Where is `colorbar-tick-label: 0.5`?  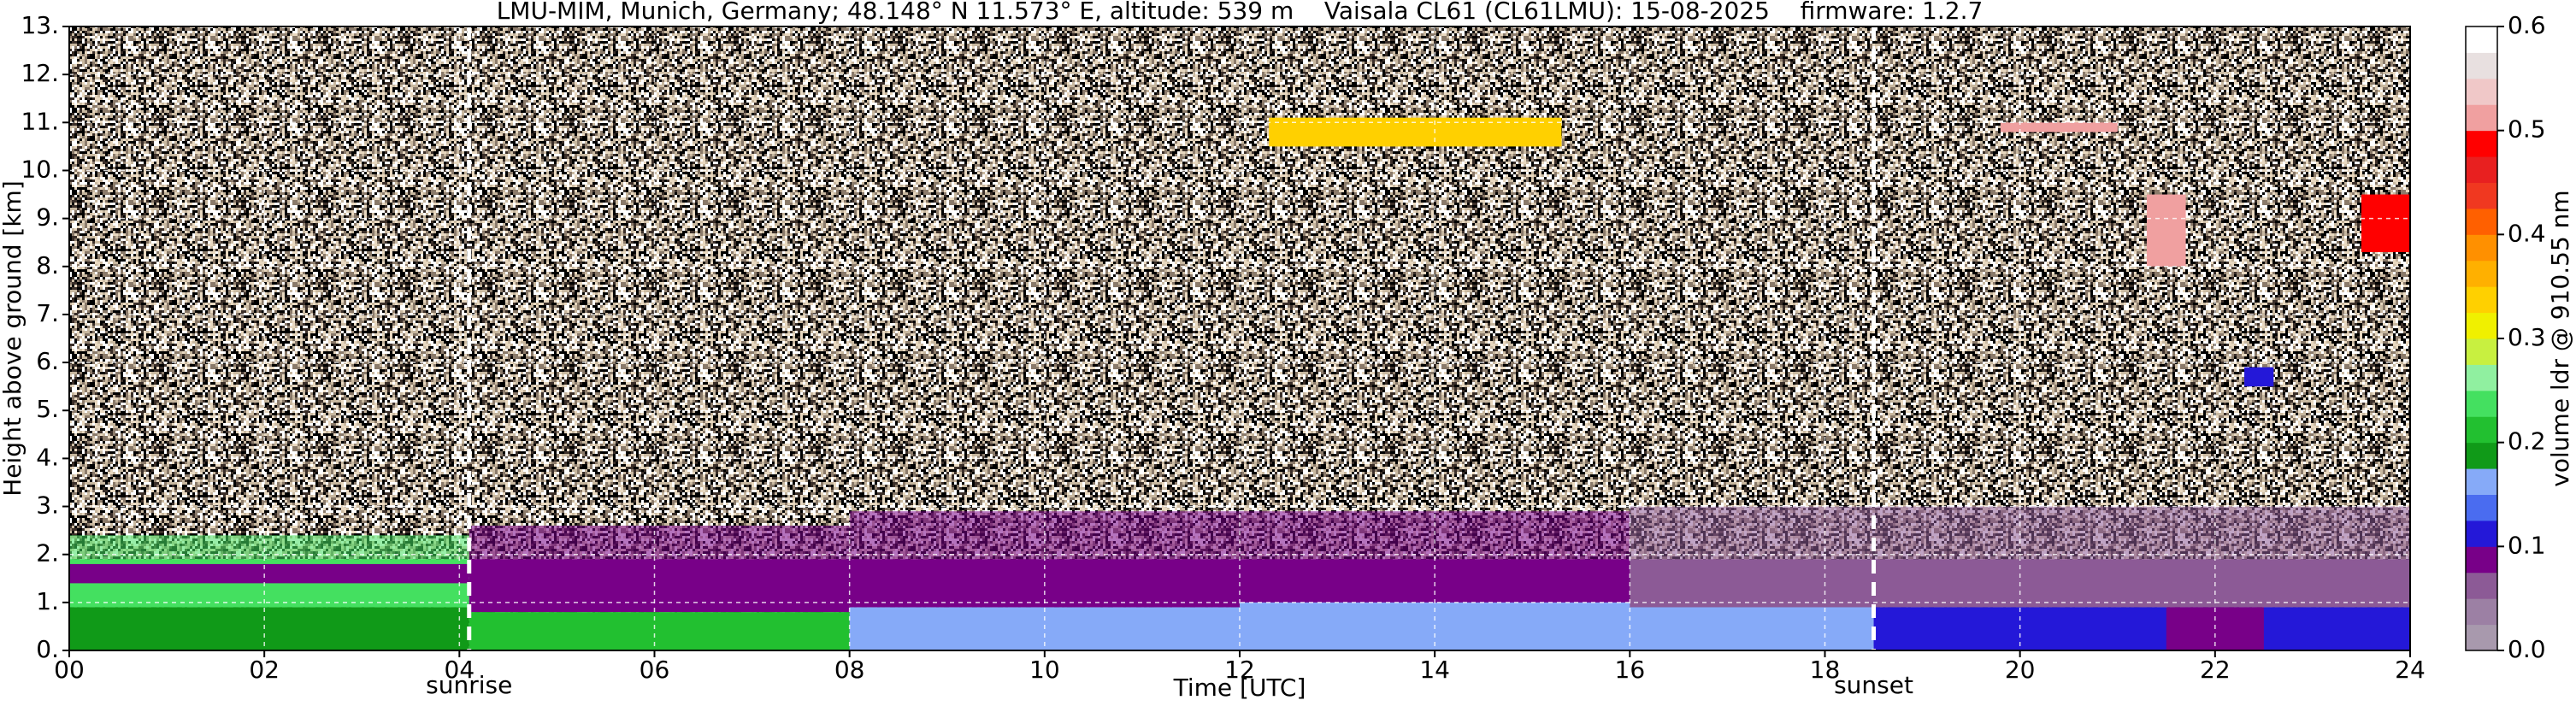 colorbar-tick-label: 0.5 is located at coordinates (2527, 129).